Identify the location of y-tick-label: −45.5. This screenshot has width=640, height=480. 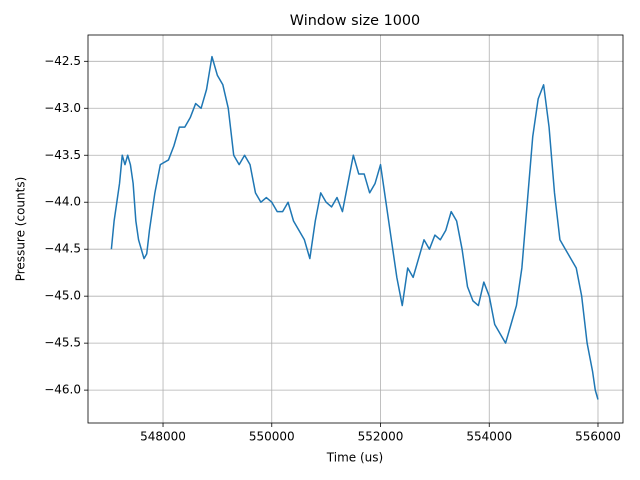
(62, 343).